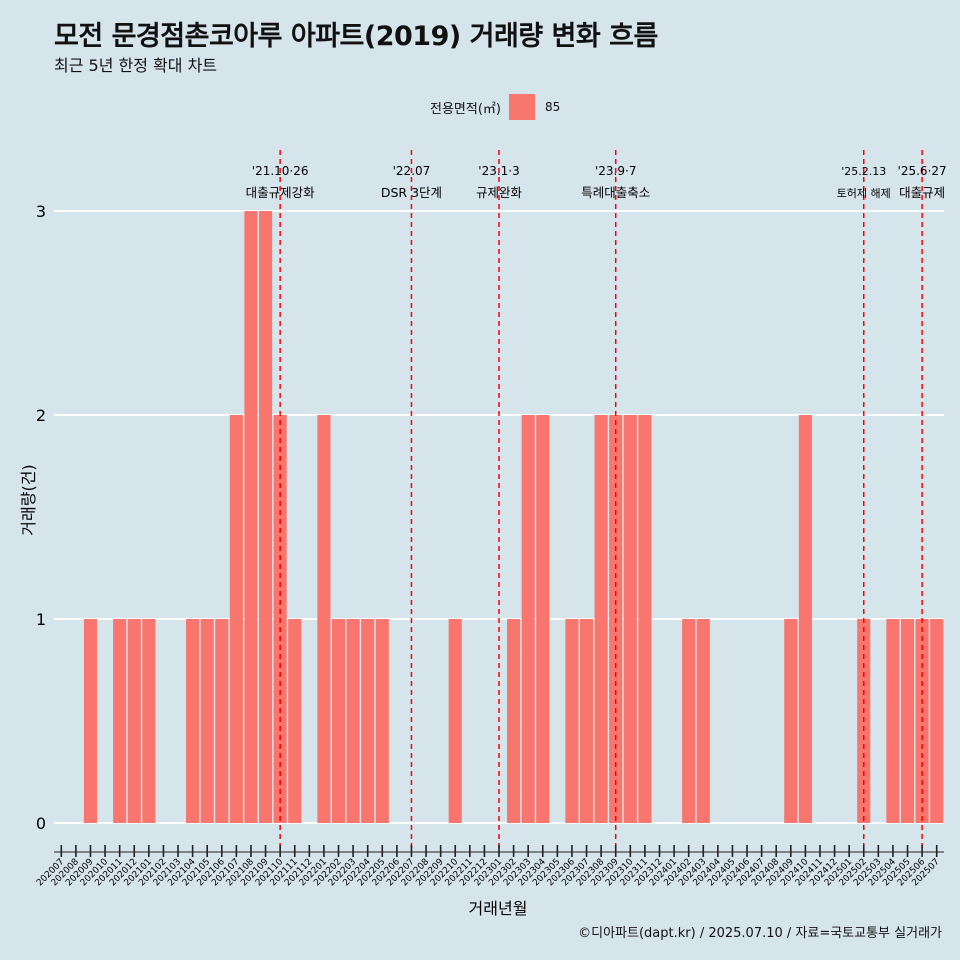 The image size is (960, 960). I want to click on event-date: '23.1·3, so click(498, 171).